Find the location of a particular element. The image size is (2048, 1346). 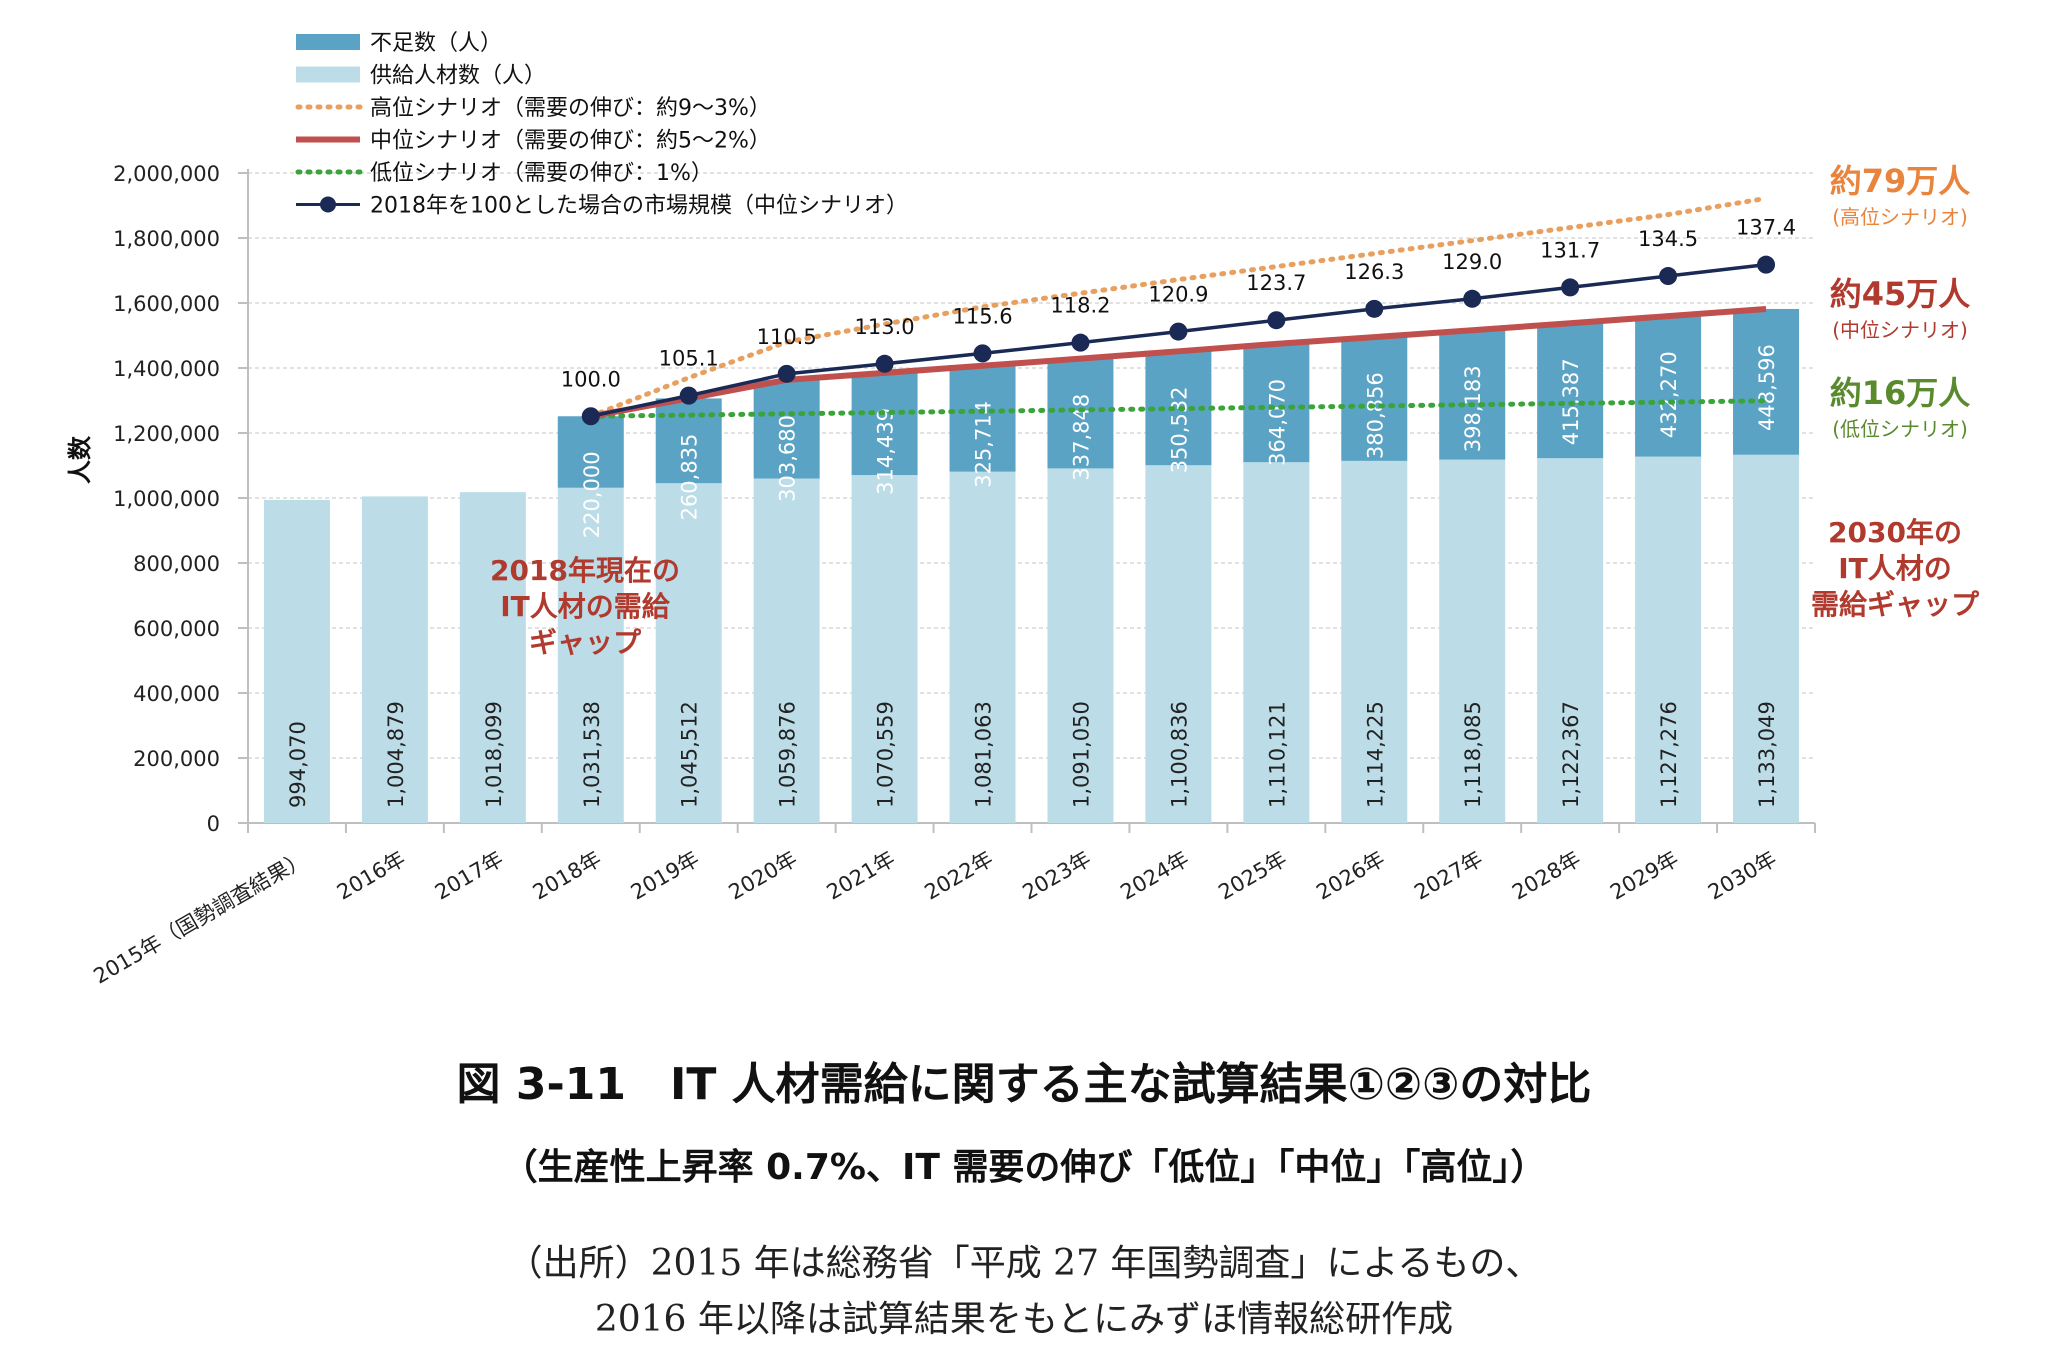

supply-value-label: 1,004,879 is located at coordinates (396, 754).